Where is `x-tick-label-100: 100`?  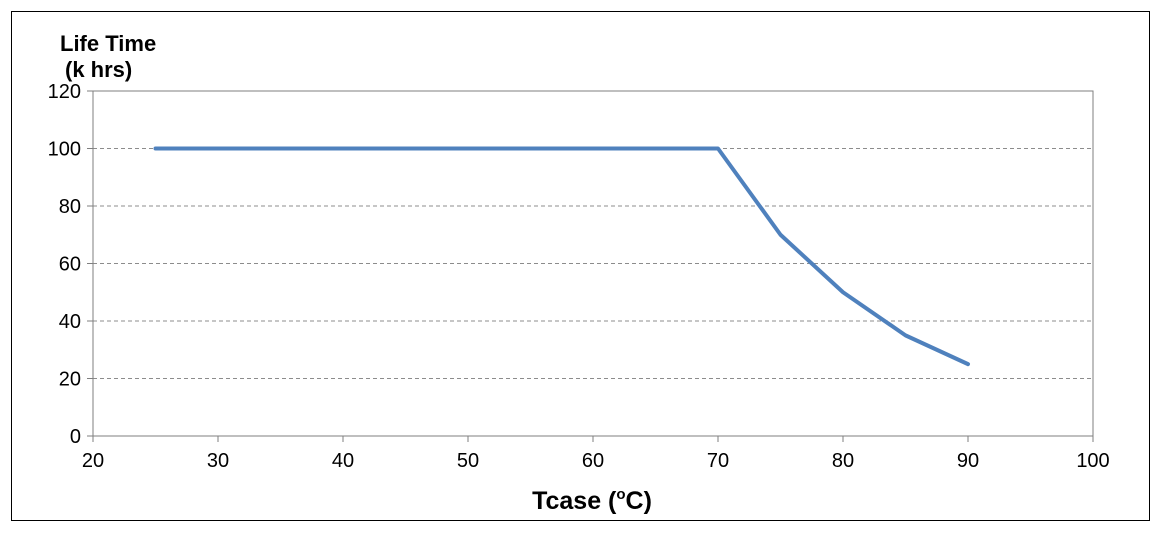 x-tick-label-100: 100 is located at coordinates (1092, 461).